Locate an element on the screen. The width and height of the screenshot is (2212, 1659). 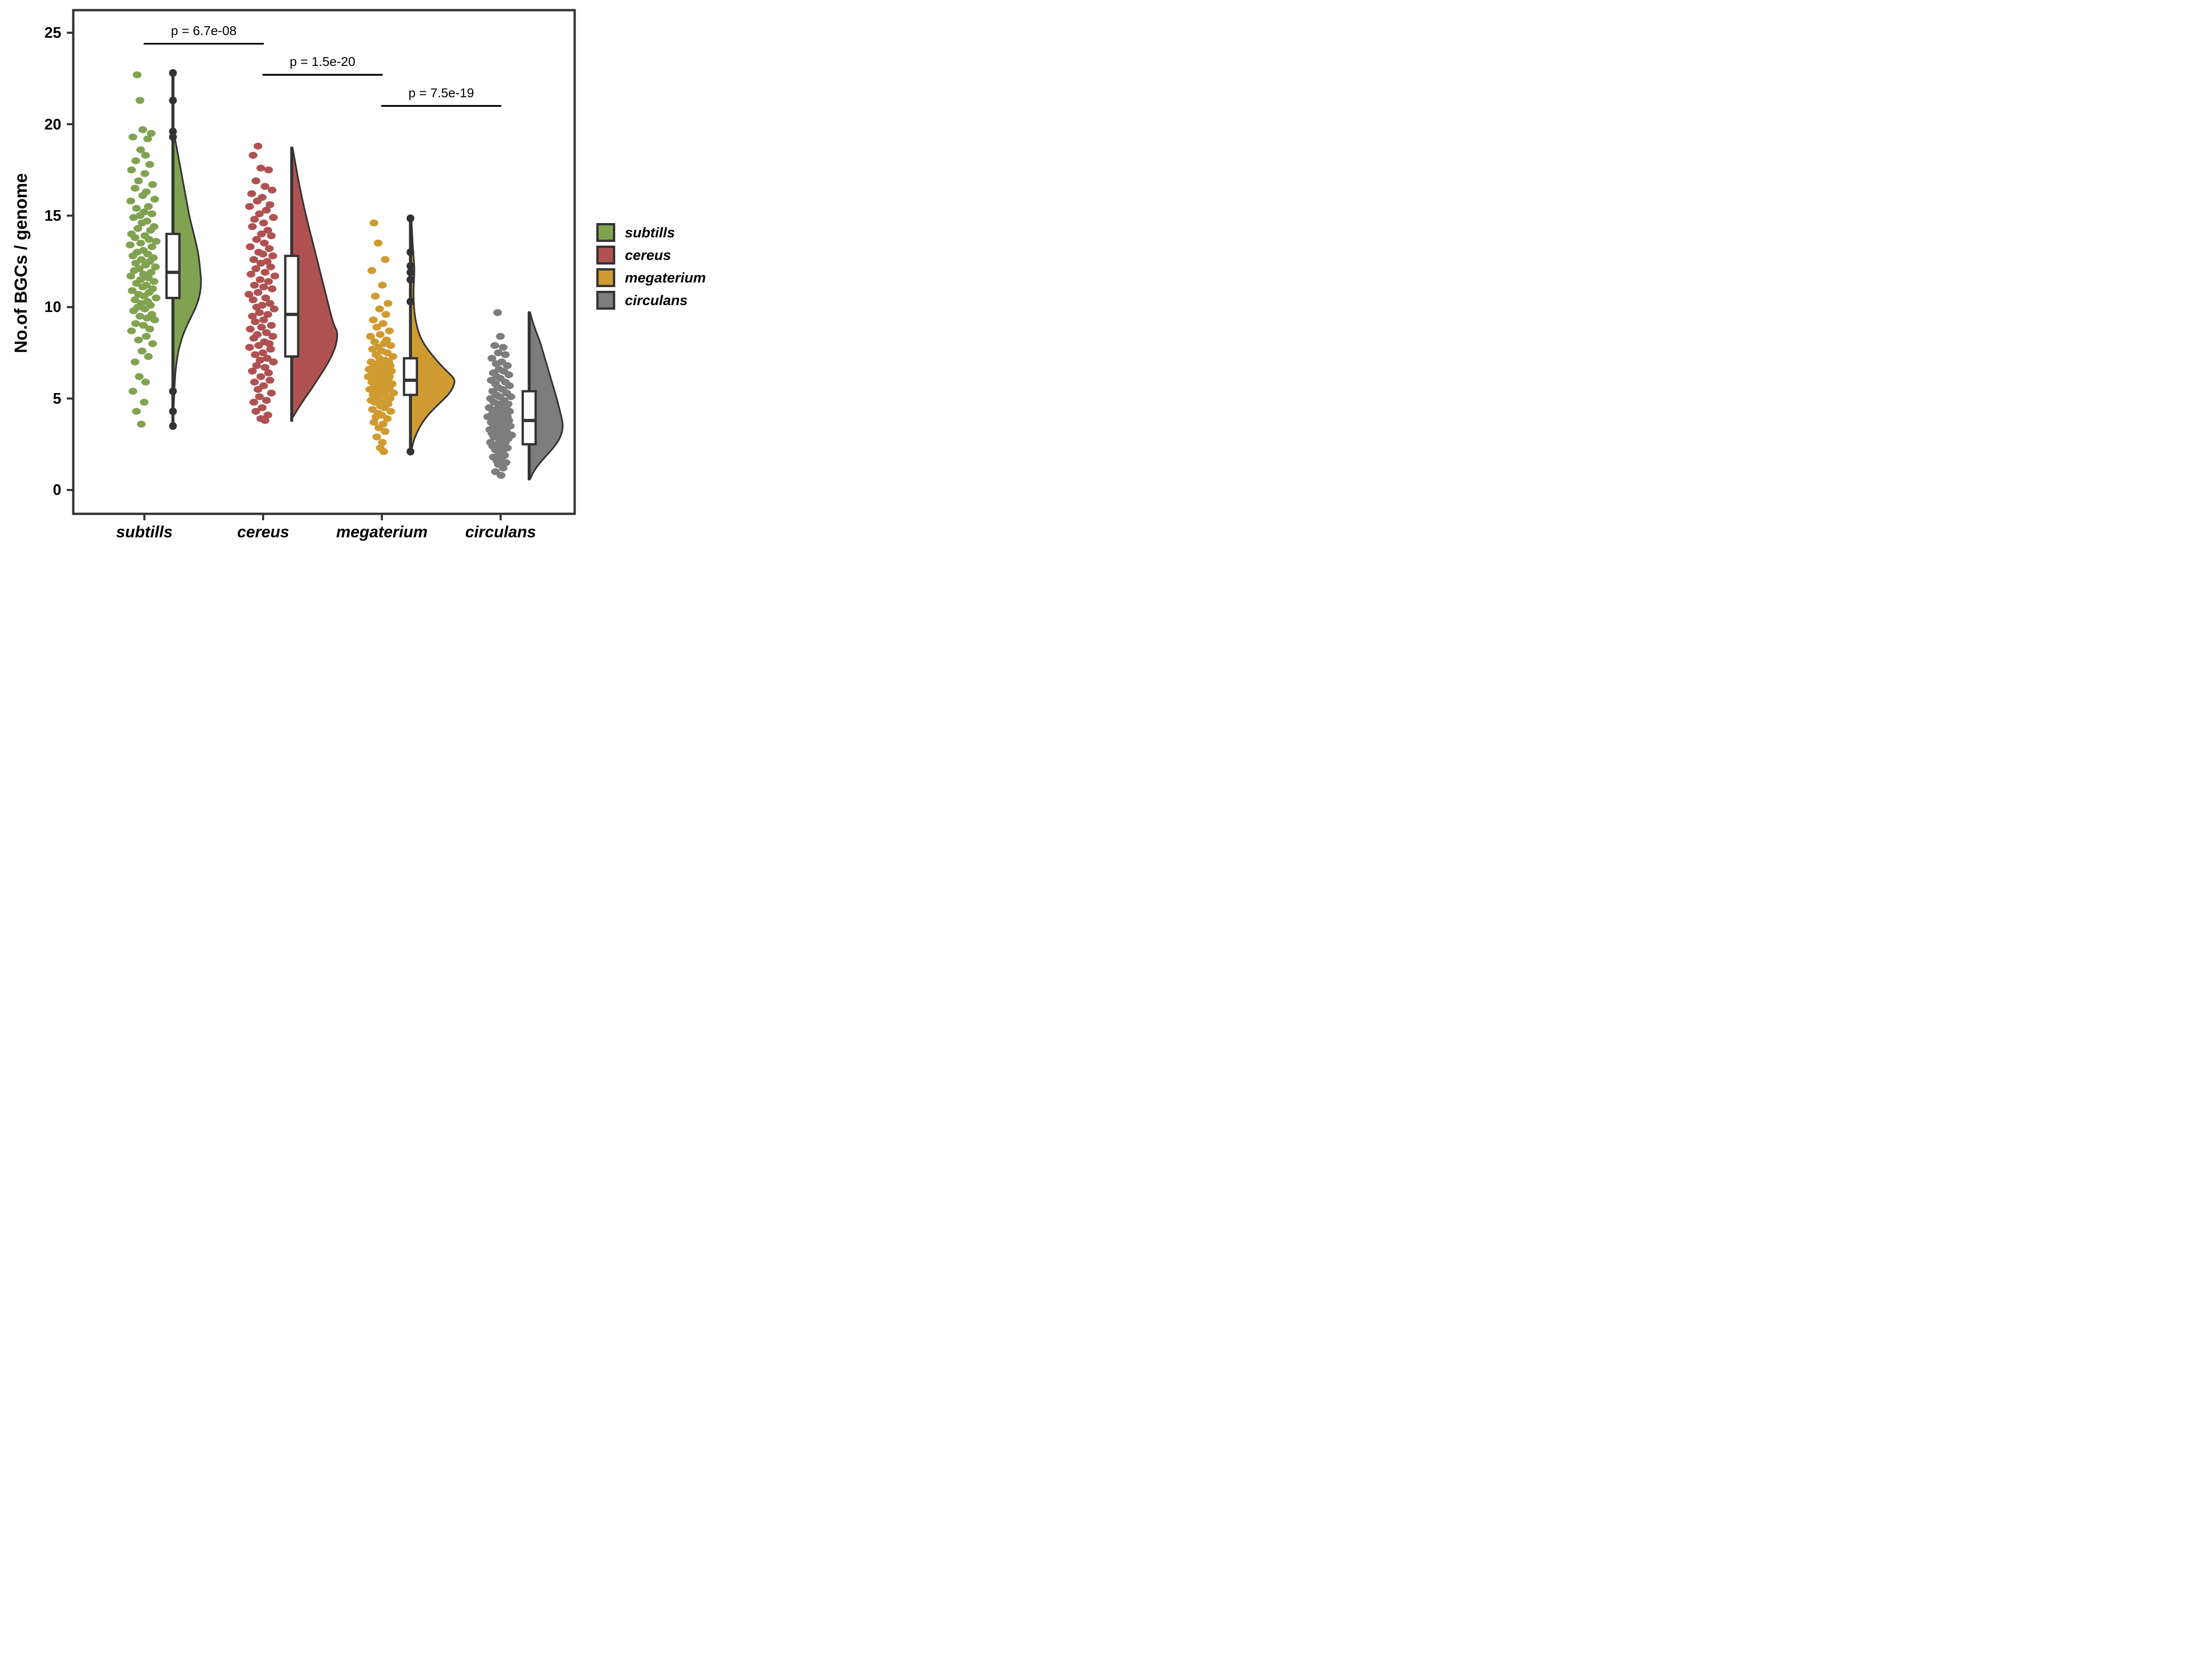
legend-swatch-circulans is located at coordinates (605, 300).